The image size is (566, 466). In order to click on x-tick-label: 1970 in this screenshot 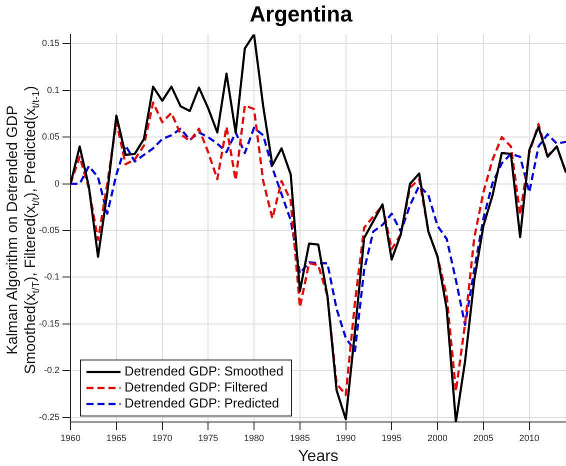, I will do `click(162, 437)`.